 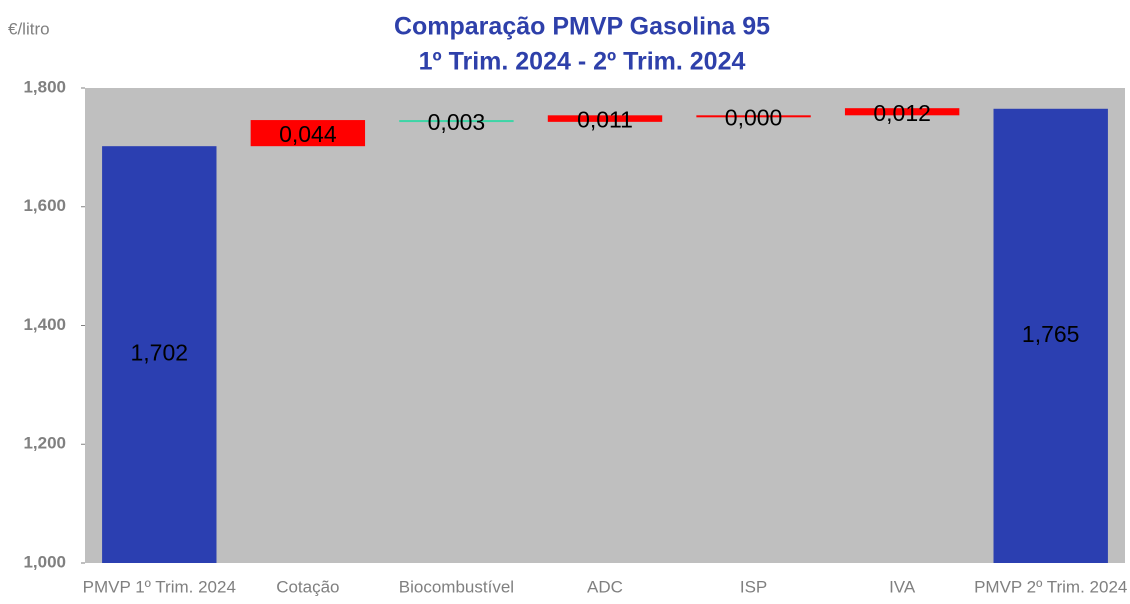 I want to click on x-tick-label: PMVP 2º Trim. 2024, so click(x=1050, y=586).